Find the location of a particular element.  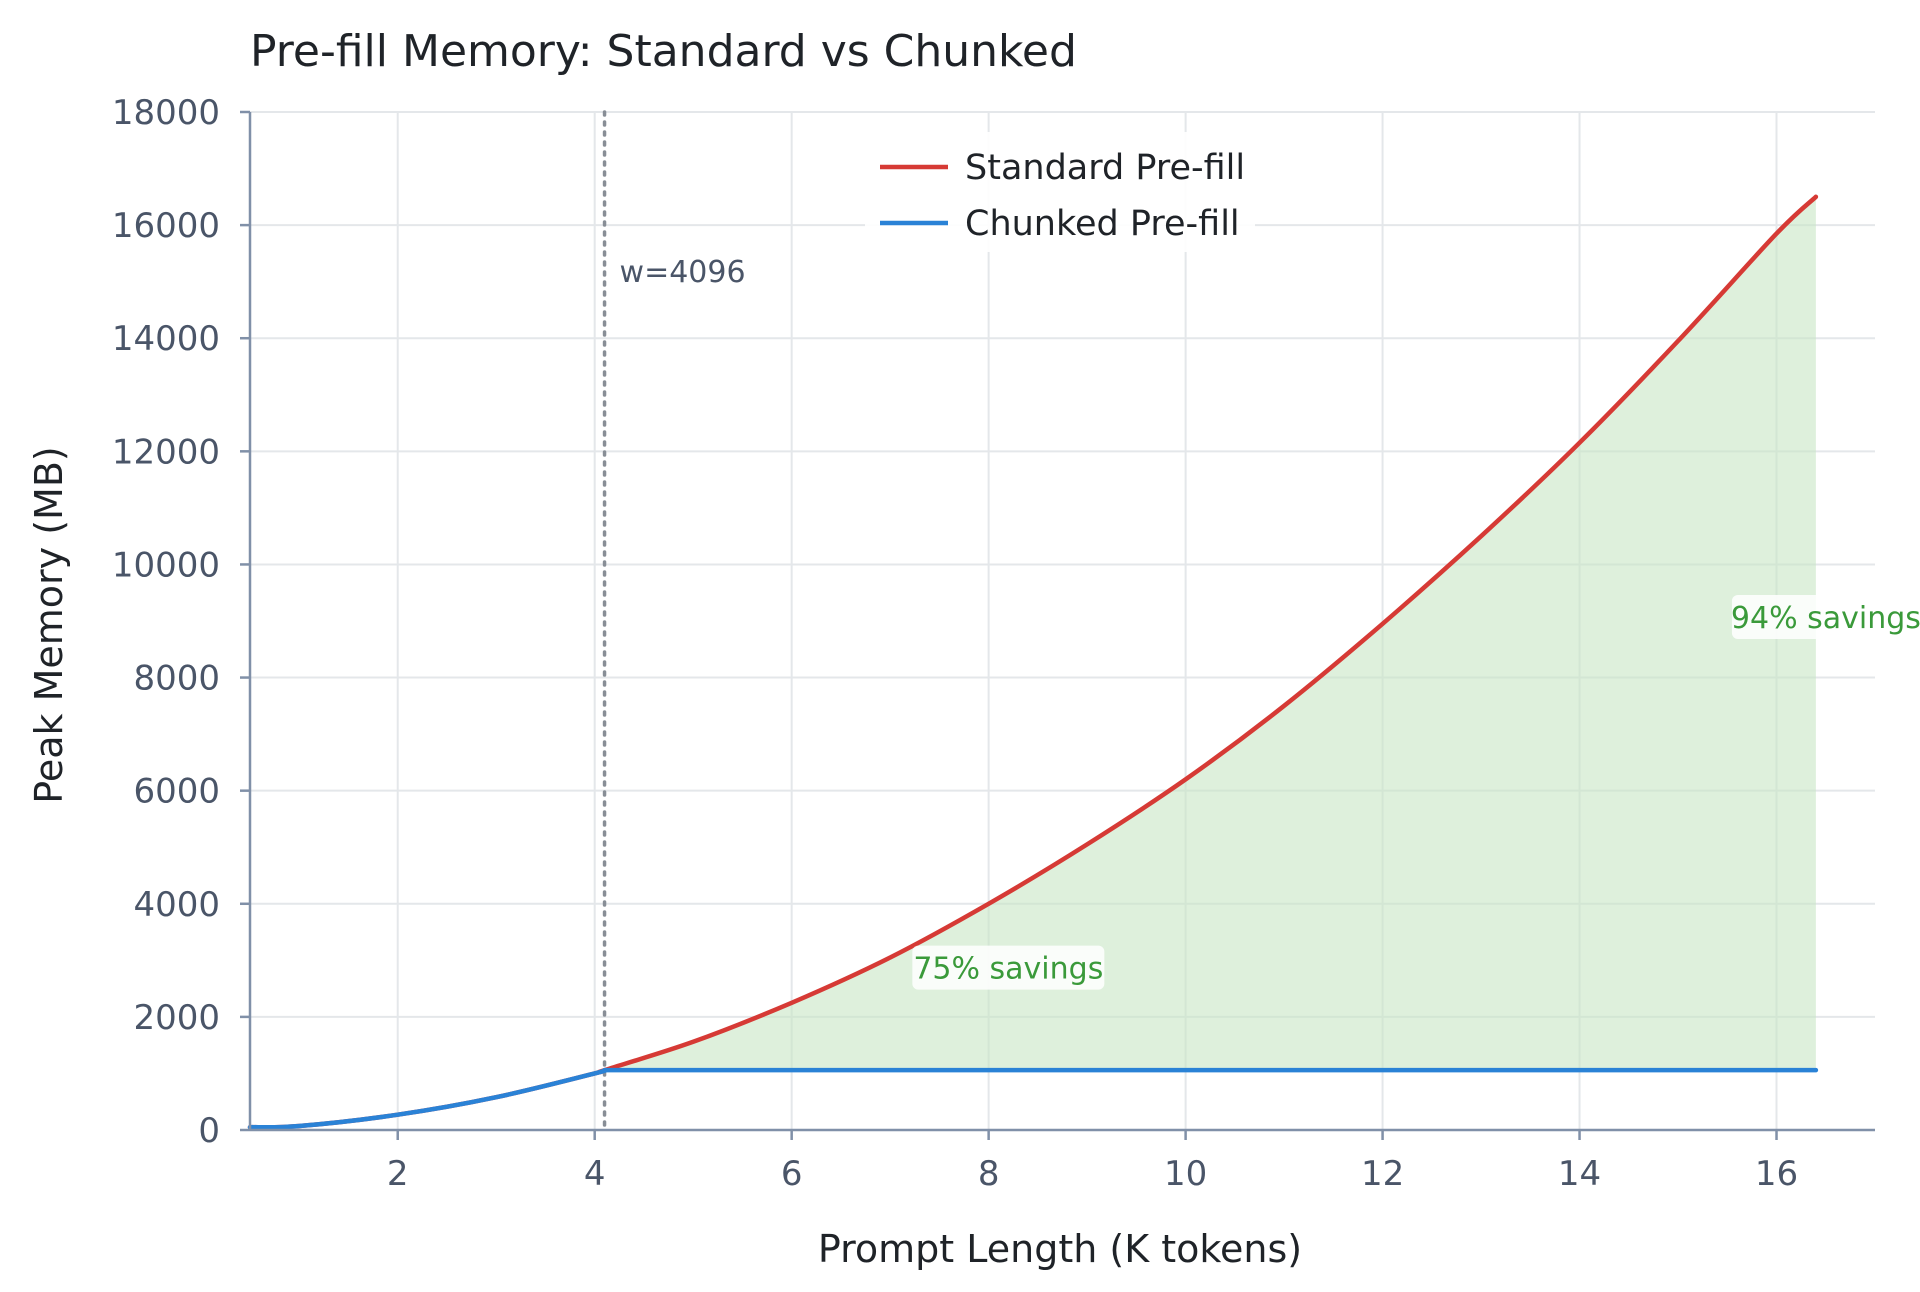

series-line-chunked-prefill is located at coordinates (1033, 1098).